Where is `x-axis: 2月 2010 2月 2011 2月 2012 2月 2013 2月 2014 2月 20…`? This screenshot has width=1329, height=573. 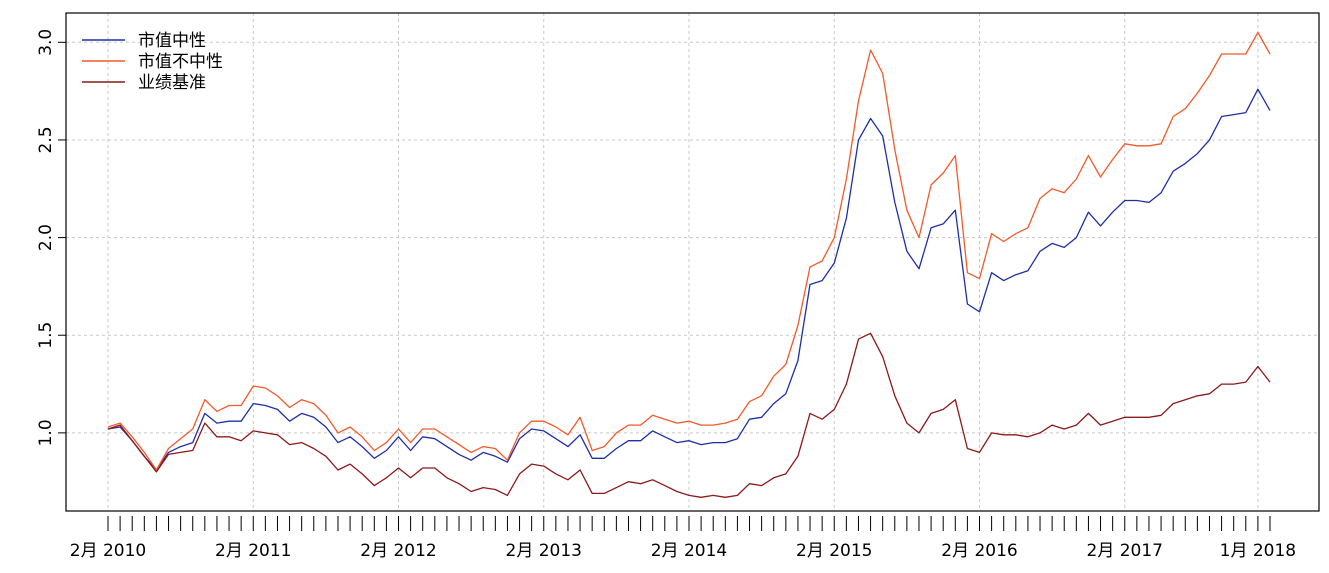
x-axis: 2月 2010 2月 2011 2月 2012 2月 2013 2月 2014 2月 20… is located at coordinates (683, 538).